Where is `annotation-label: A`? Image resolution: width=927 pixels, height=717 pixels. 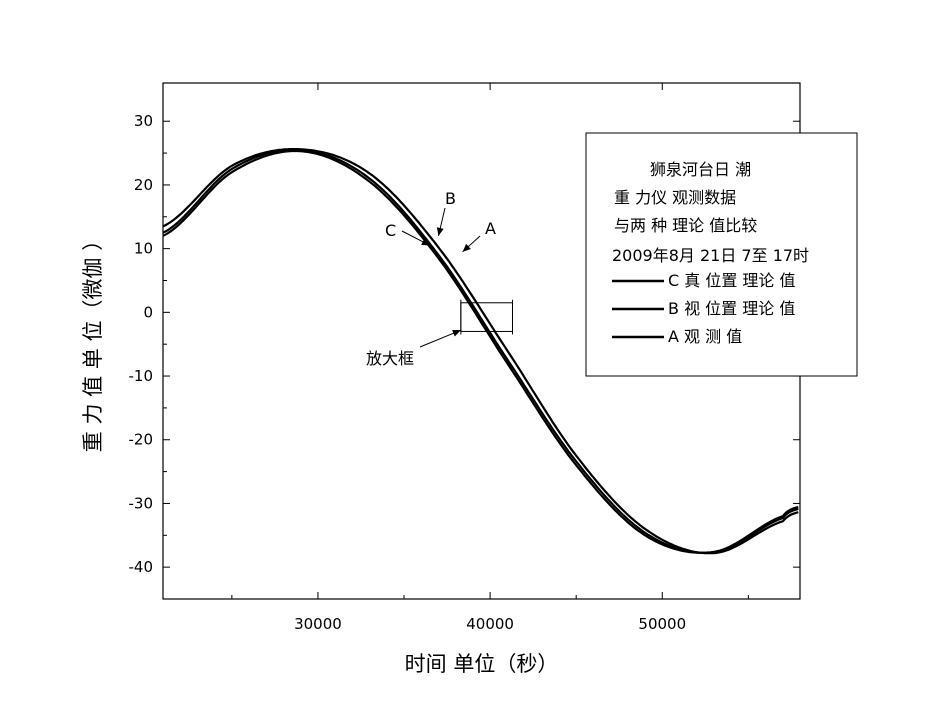 annotation-label: A is located at coordinates (490, 228).